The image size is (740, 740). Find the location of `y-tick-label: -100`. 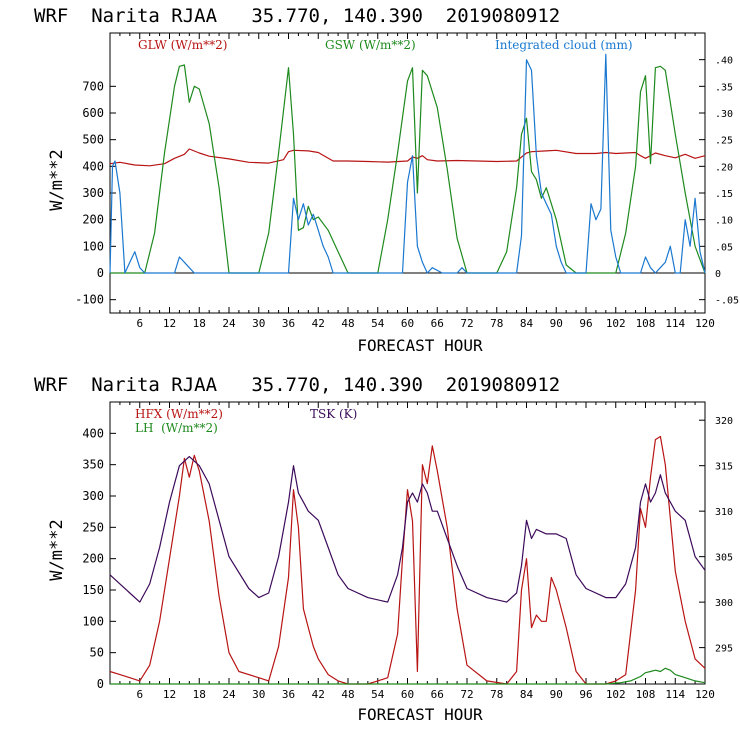

y-tick-label: -100 is located at coordinates (89, 300).